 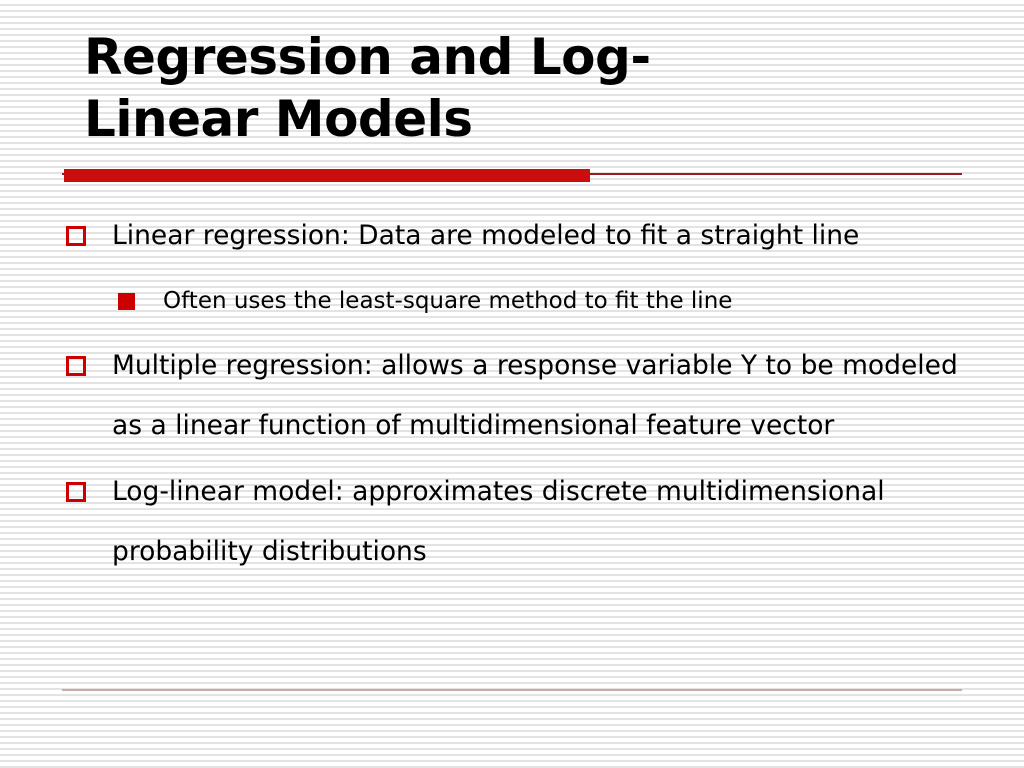 What do you see at coordinates (126, 301) in the screenshot?
I see `filled-square-marker-icon` at bounding box center [126, 301].